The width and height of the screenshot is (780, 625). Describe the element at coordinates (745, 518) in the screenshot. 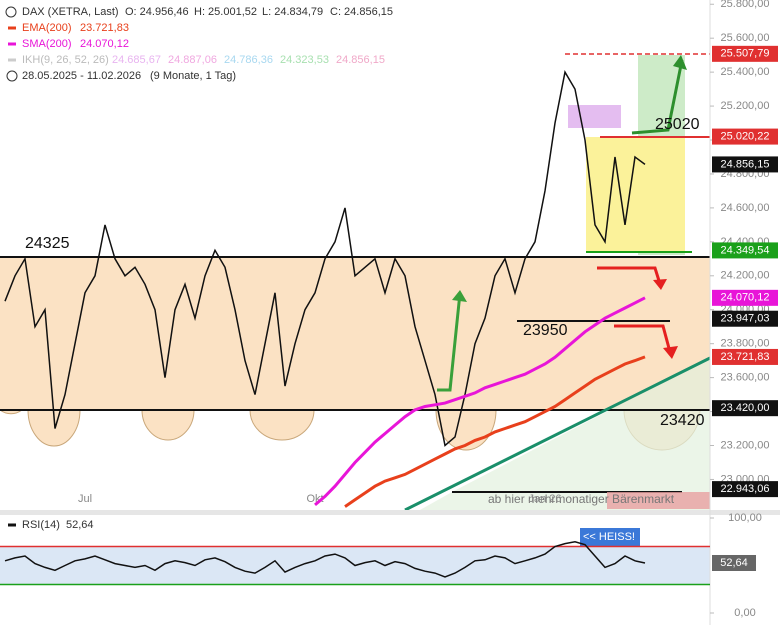

I see `y-tick-label: 100,00` at that location.